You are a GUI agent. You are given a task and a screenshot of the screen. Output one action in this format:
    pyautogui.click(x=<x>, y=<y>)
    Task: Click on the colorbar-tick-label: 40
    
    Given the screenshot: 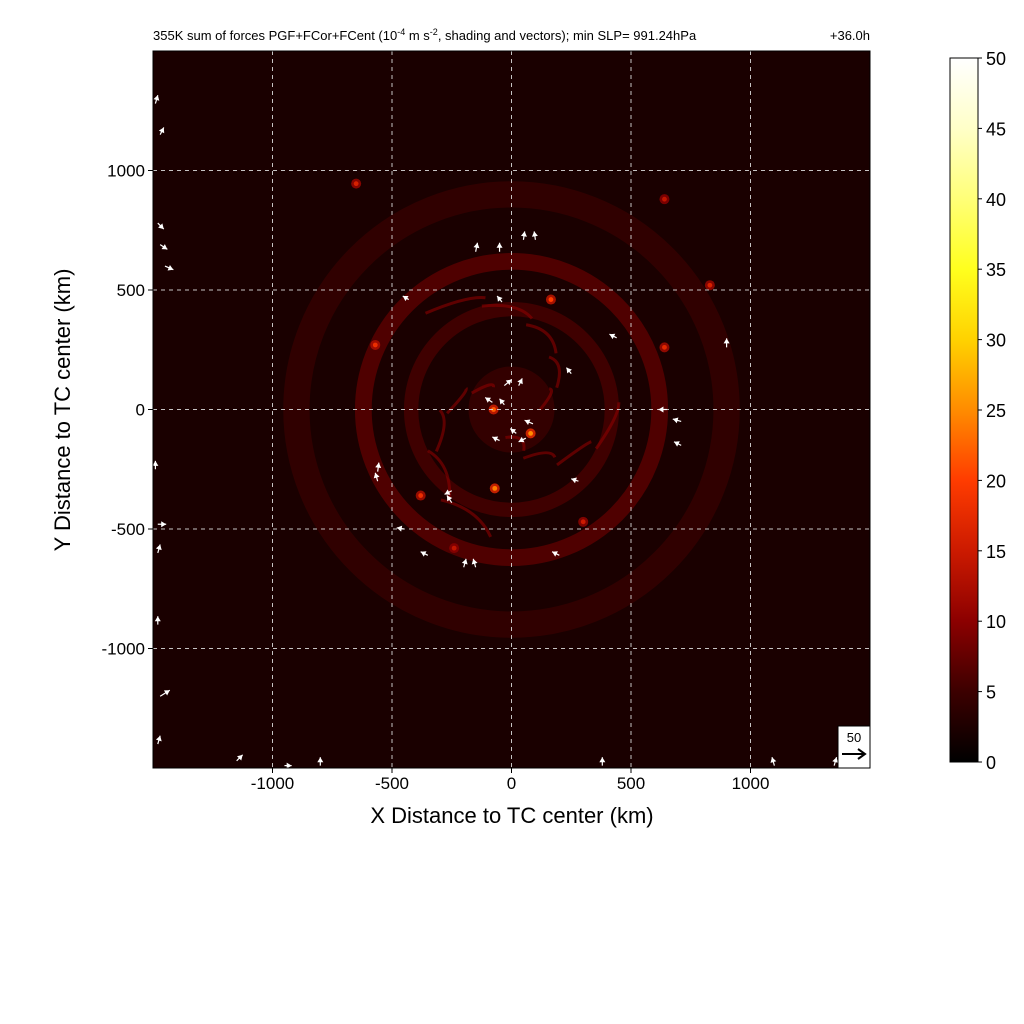 What is the action you would take?
    pyautogui.click(x=996, y=200)
    